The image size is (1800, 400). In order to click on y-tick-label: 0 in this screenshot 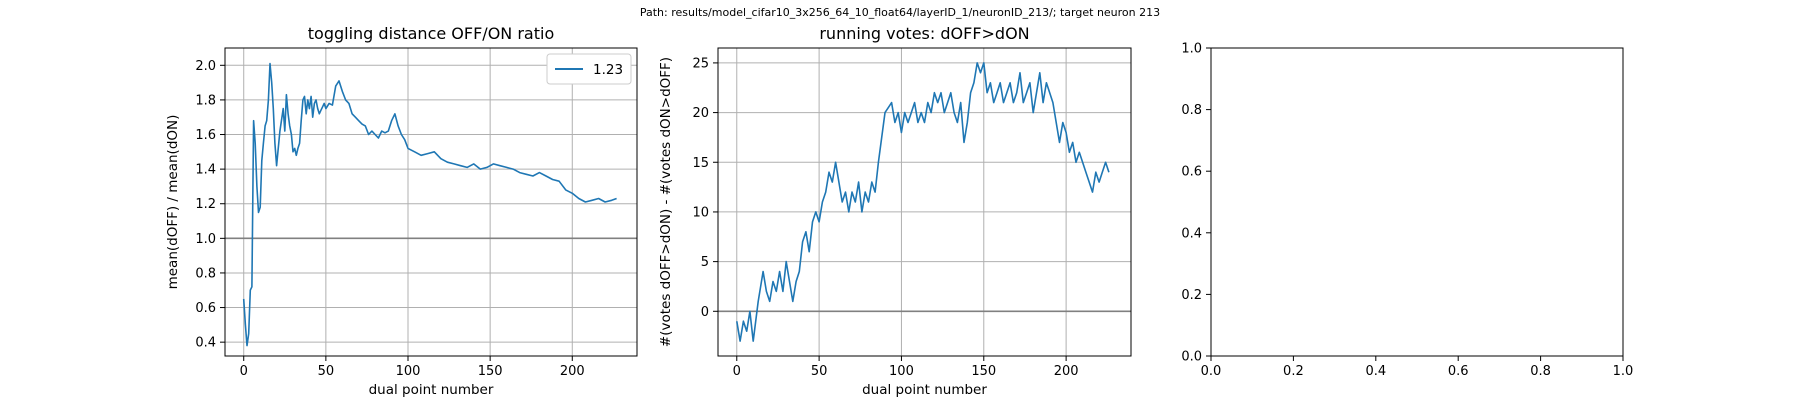, I will do `click(705, 312)`.